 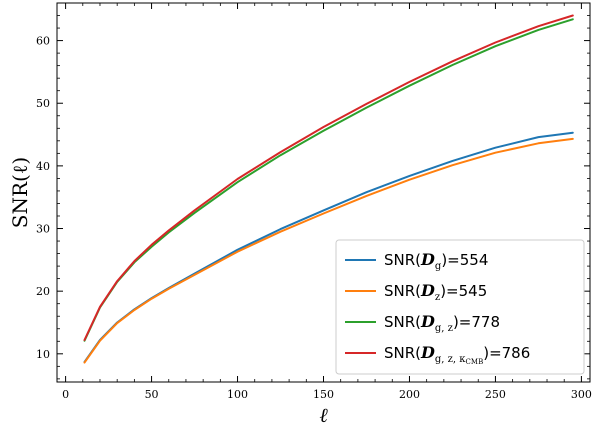 I want to click on legend-box, so click(x=460, y=307).